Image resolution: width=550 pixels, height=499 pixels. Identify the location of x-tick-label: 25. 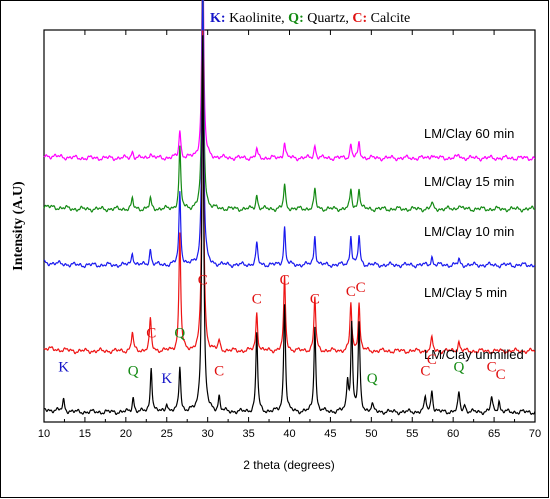
(167, 434).